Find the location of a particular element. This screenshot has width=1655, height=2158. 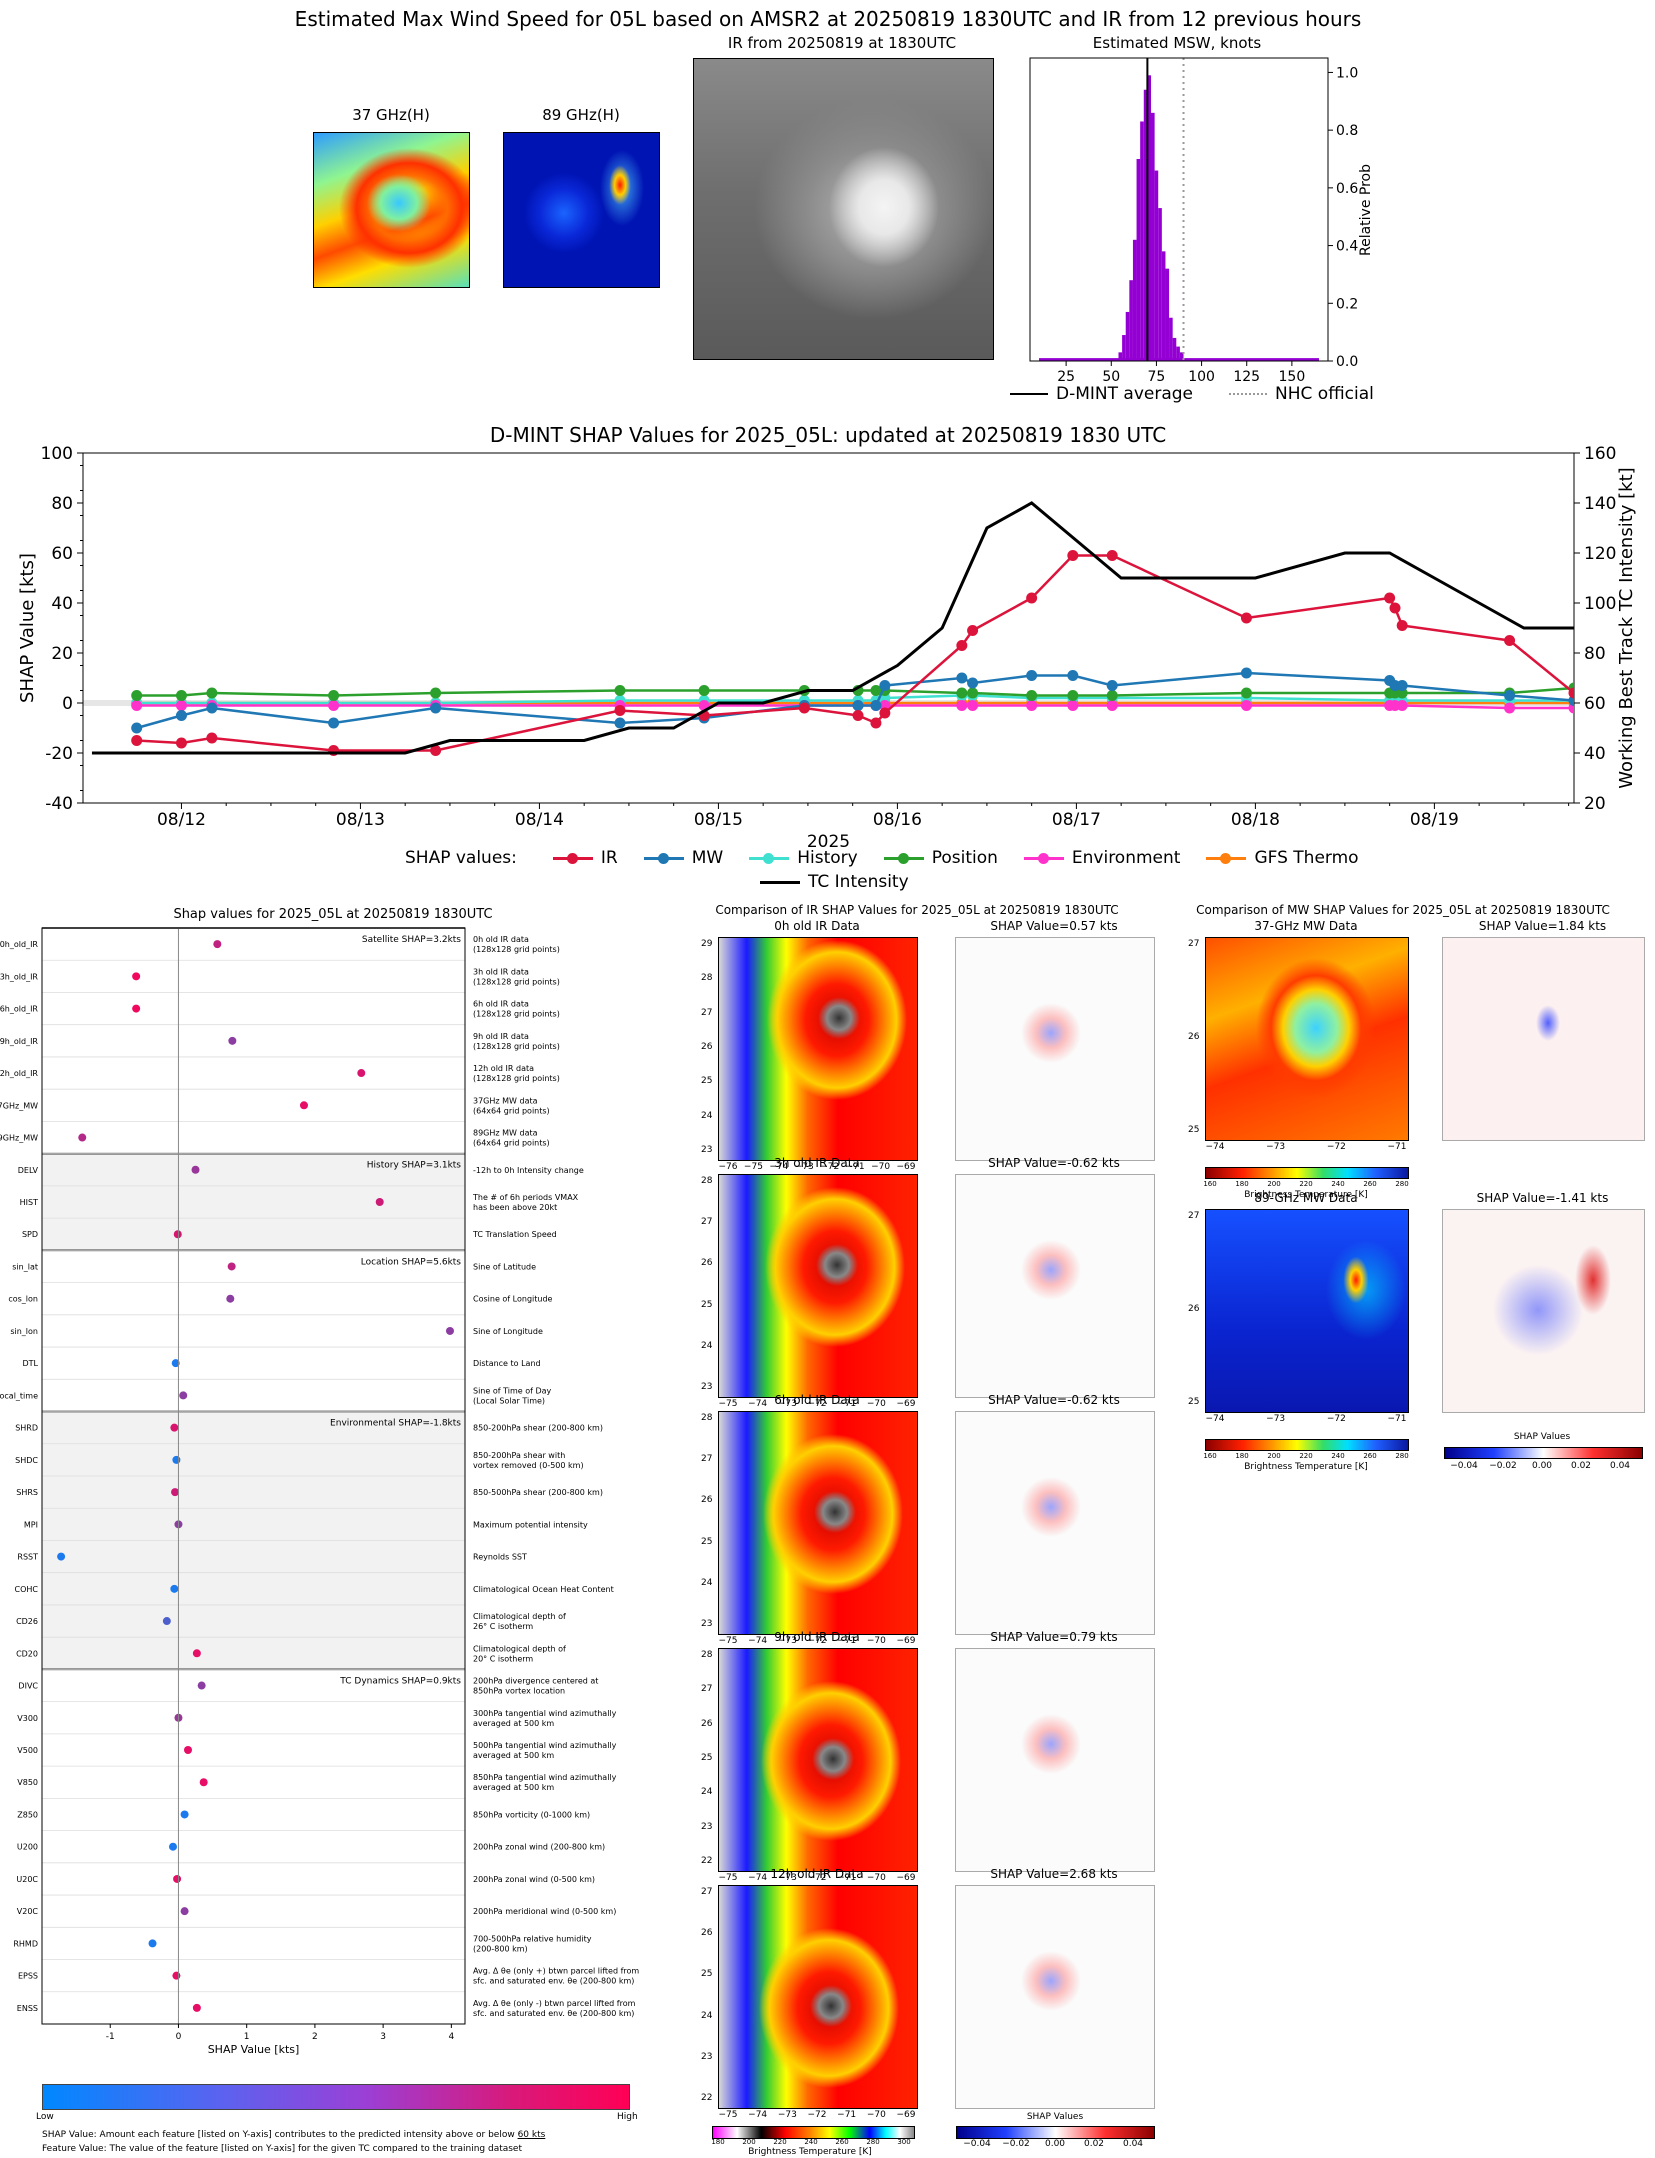

msw-xtick-label: 150 is located at coordinates (1292, 377).